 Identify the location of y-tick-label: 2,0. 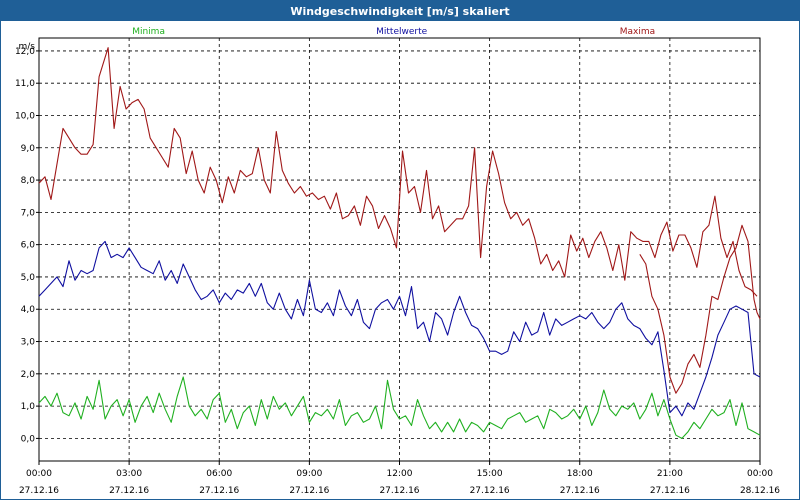
(28, 375).